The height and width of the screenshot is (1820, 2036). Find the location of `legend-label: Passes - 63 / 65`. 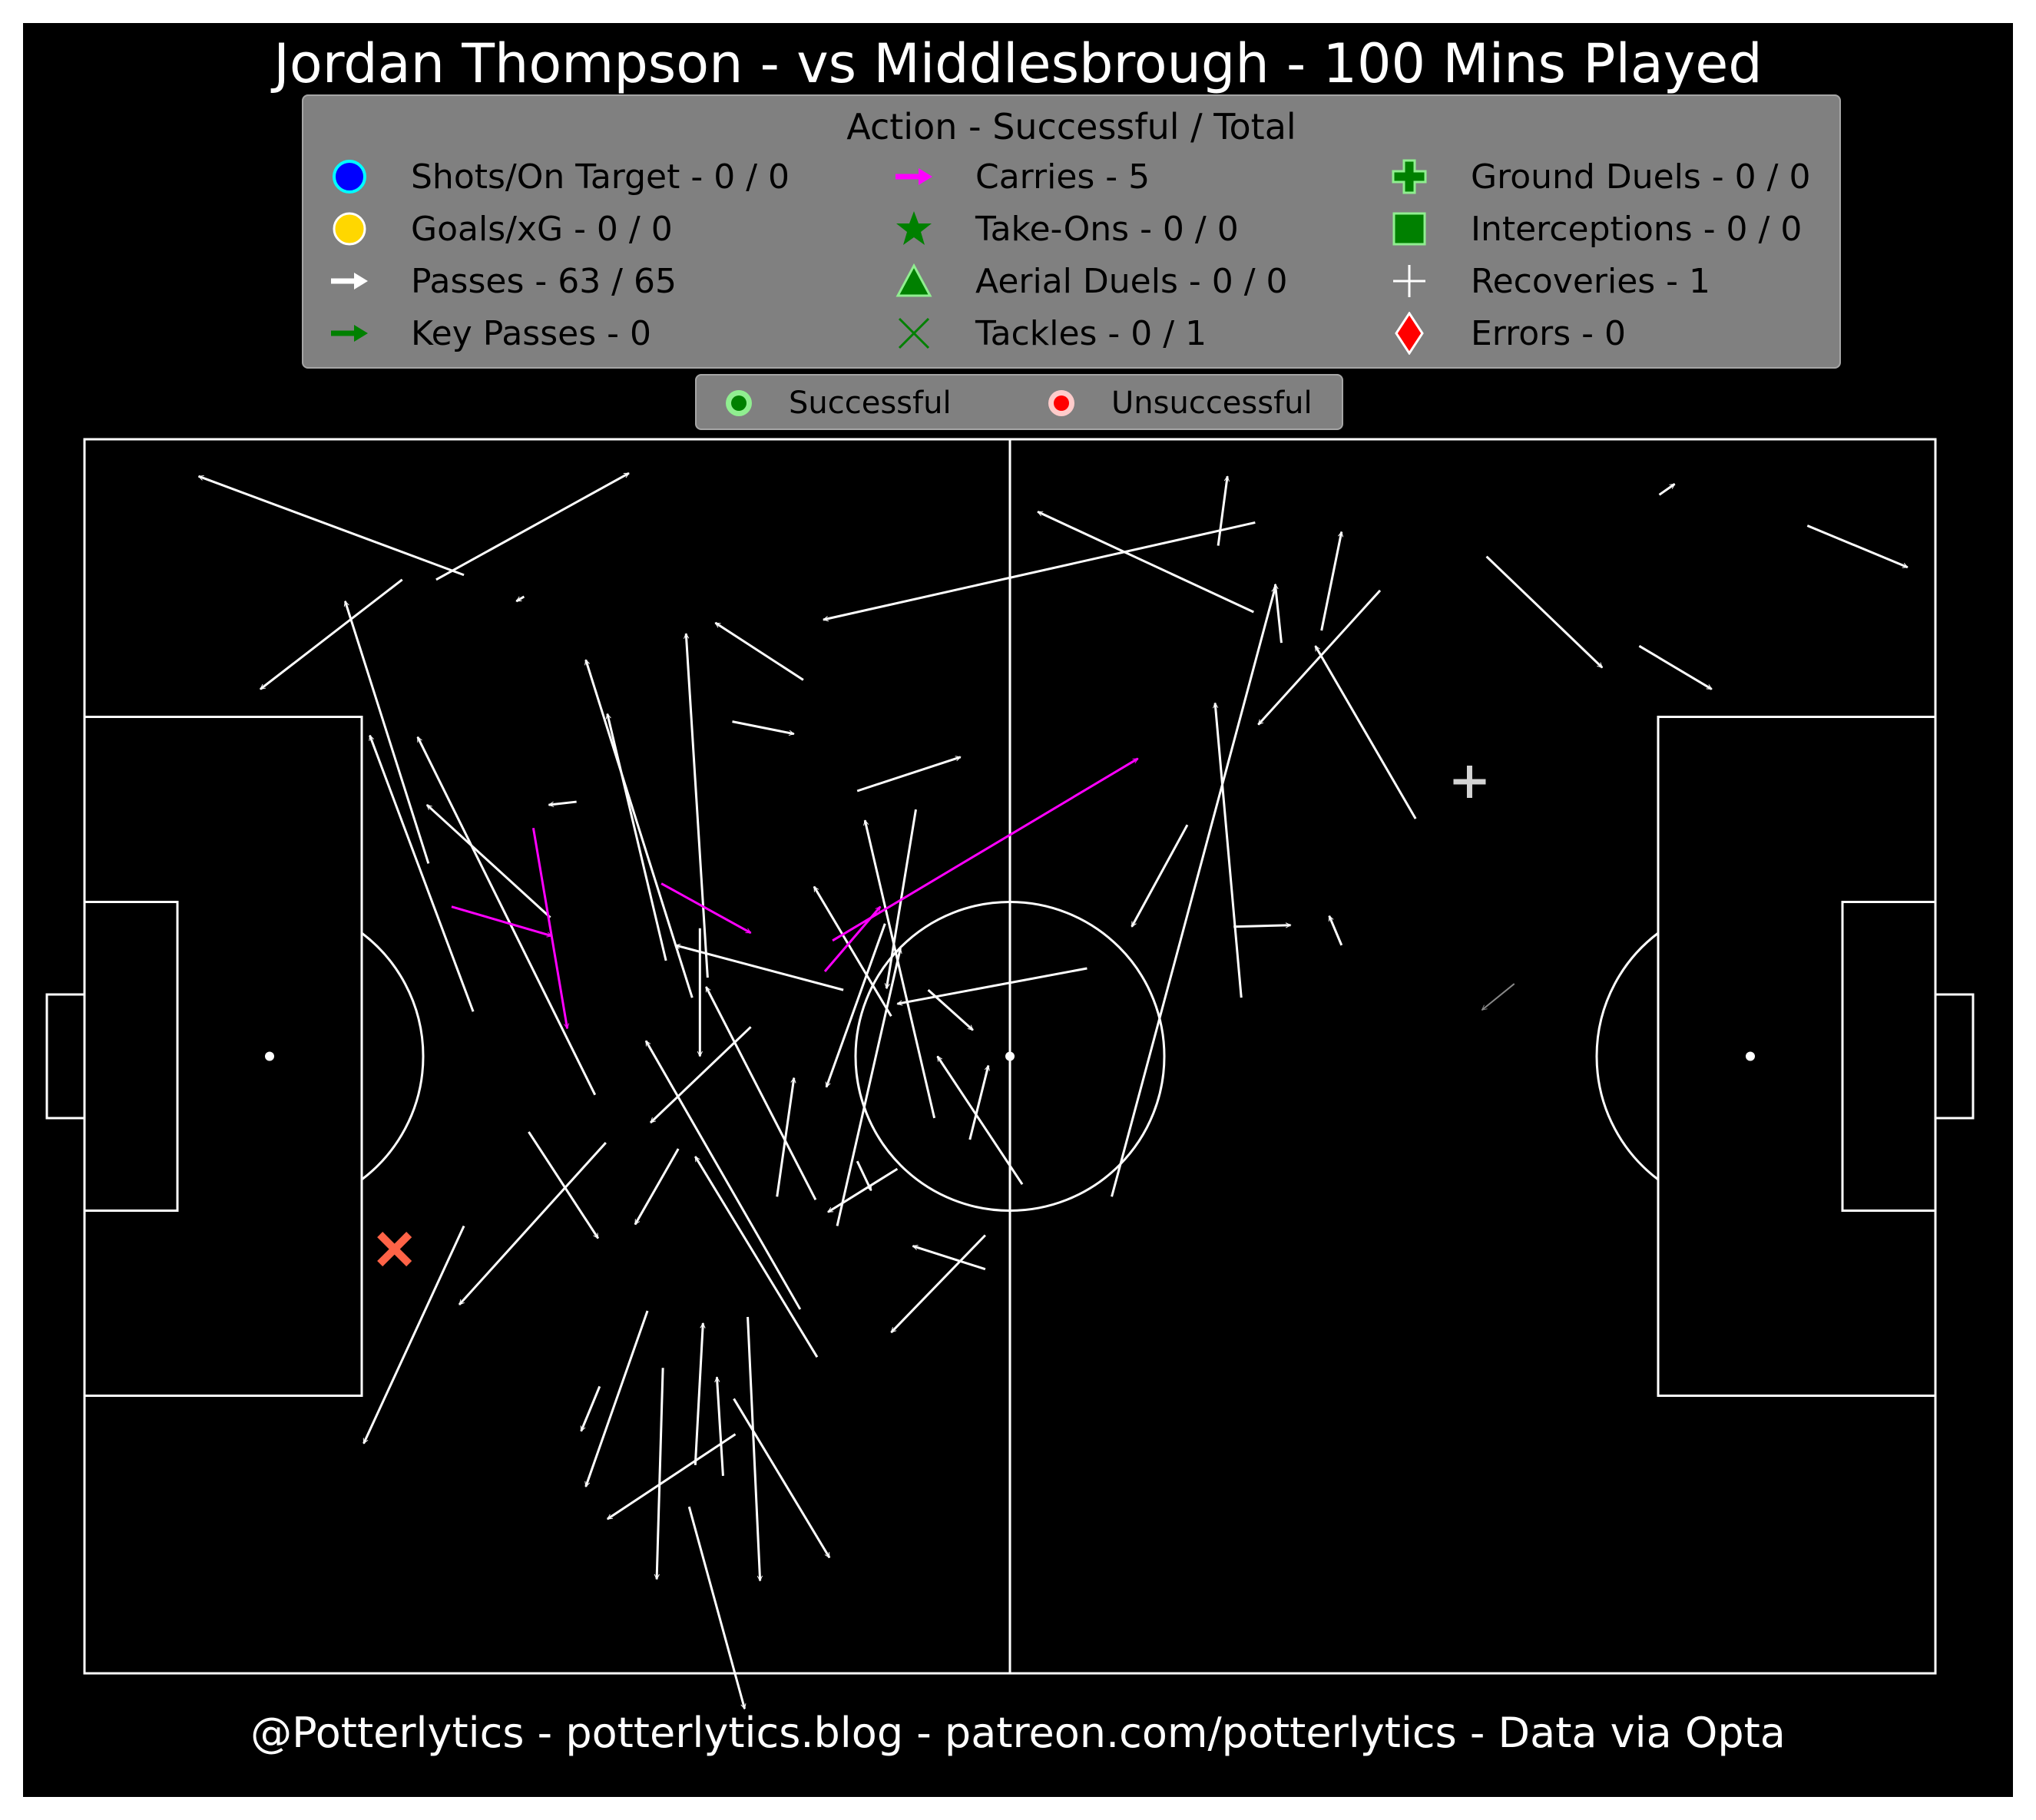

legend-label: Passes - 63 / 65 is located at coordinates (544, 281).